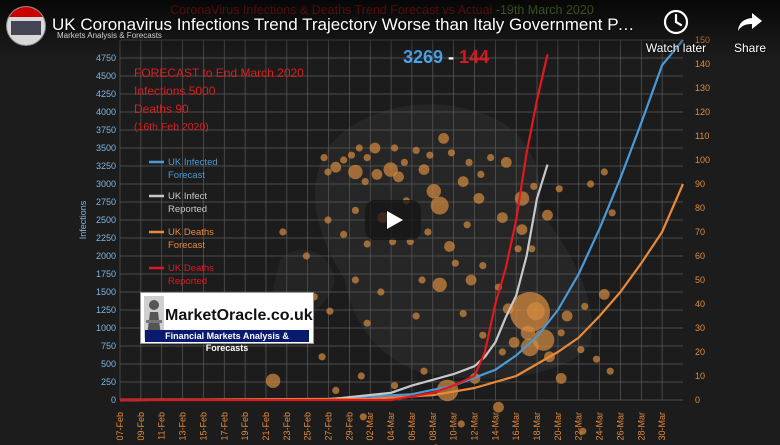 The image size is (780, 445). What do you see at coordinates (700, 184) in the screenshot?
I see `right-tick-label: 90` at bounding box center [700, 184].